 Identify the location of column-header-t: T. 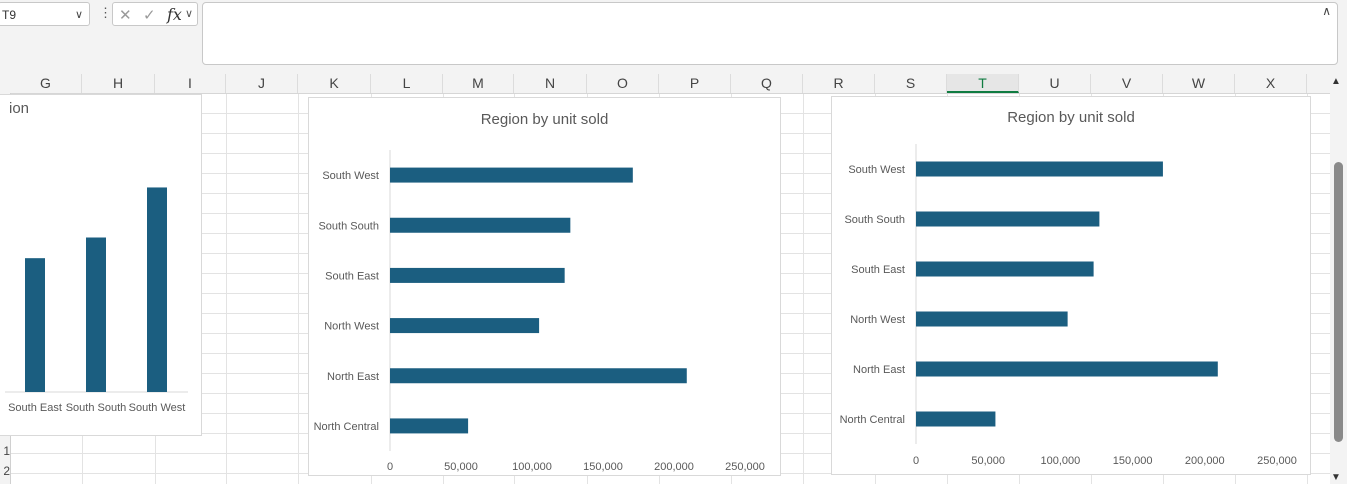
(983, 83).